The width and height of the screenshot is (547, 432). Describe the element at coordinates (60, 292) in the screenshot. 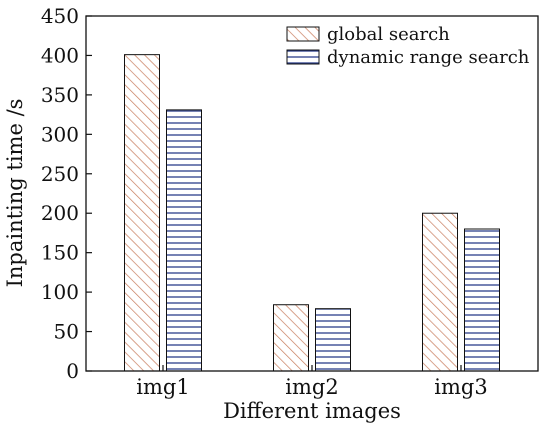

I see `y-tick-label: 100` at that location.